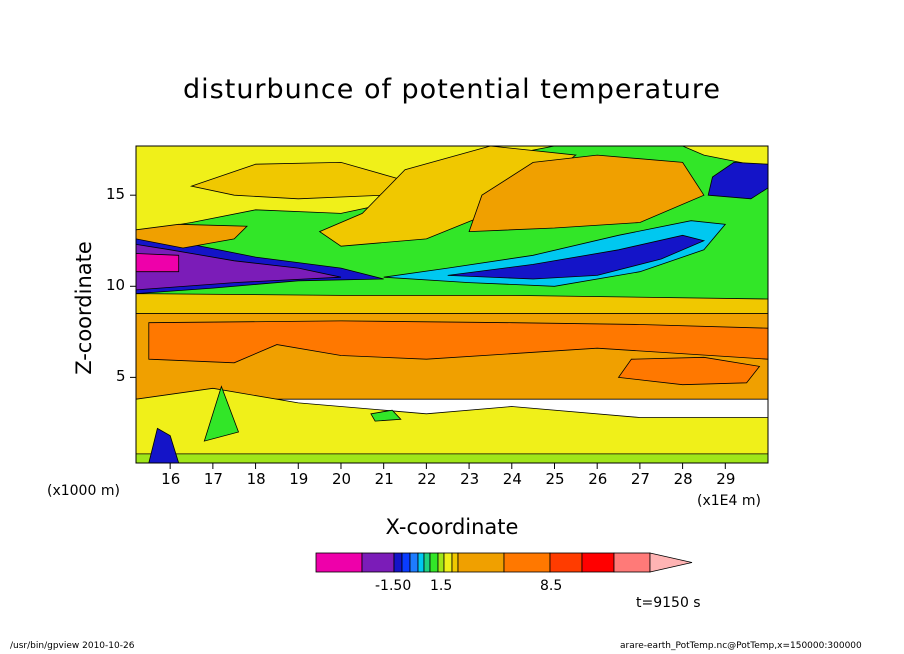 The height and width of the screenshot is (654, 904). Describe the element at coordinates (341, 479) in the screenshot. I see `x-tick-label: 20` at that location.